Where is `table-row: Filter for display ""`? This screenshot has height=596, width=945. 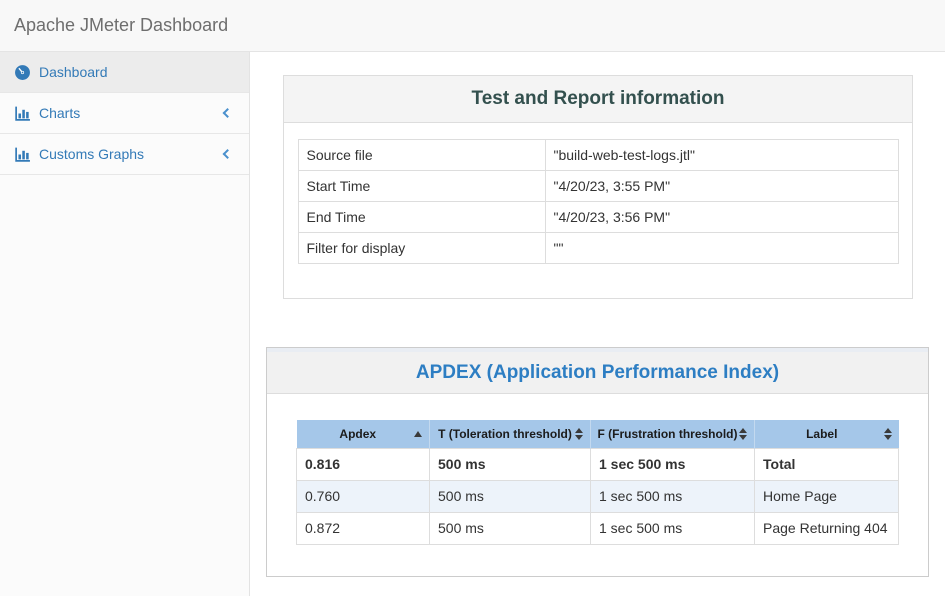
table-row: Filter for display "" is located at coordinates (598, 248).